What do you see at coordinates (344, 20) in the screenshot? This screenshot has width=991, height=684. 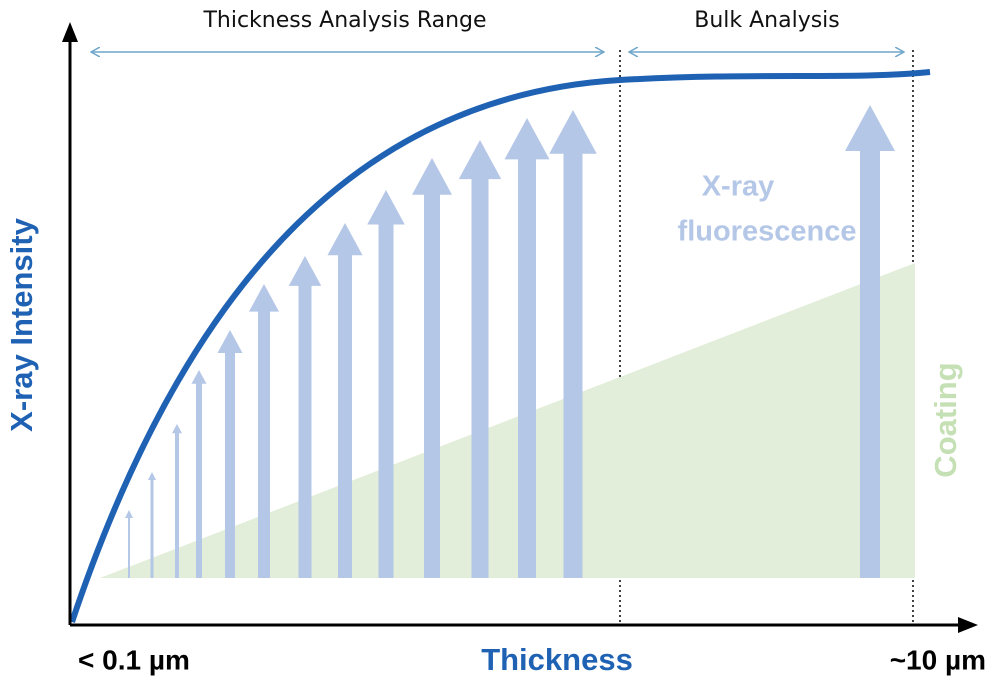 I see `range-label: Thickness Analysis Range` at bounding box center [344, 20].